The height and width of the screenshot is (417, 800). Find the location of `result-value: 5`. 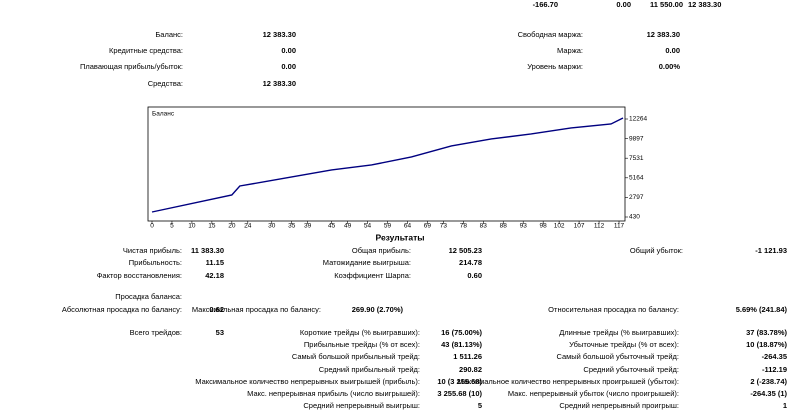

result-value: 5 is located at coordinates (480, 405).